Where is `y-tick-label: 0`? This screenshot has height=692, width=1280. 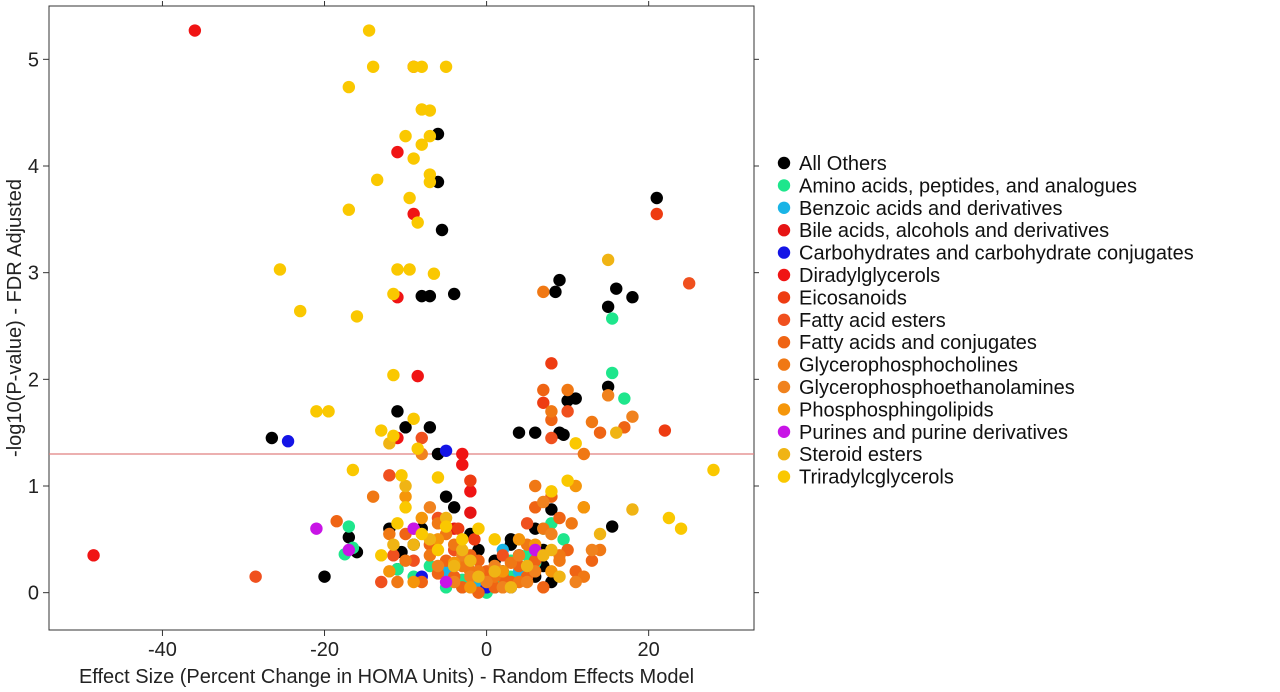
y-tick-label: 0 is located at coordinates (33, 594).